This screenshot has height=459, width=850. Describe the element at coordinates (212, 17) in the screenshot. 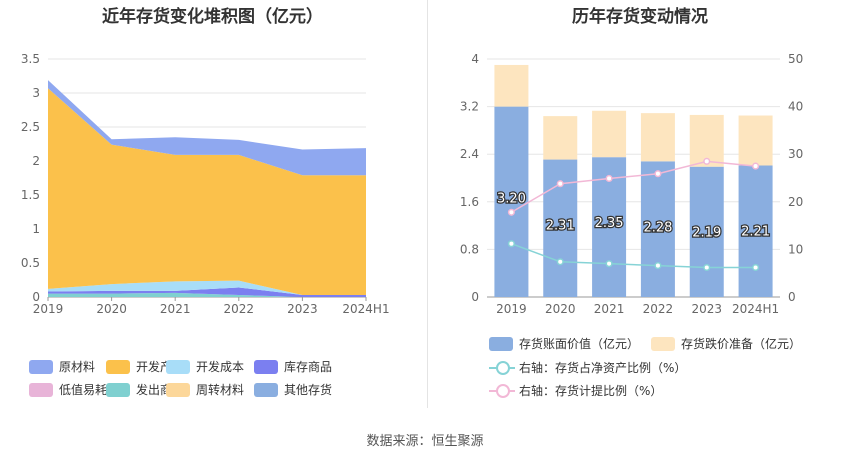

I see `left-chart-title: 近年存货变化堆积图（亿元）` at that location.